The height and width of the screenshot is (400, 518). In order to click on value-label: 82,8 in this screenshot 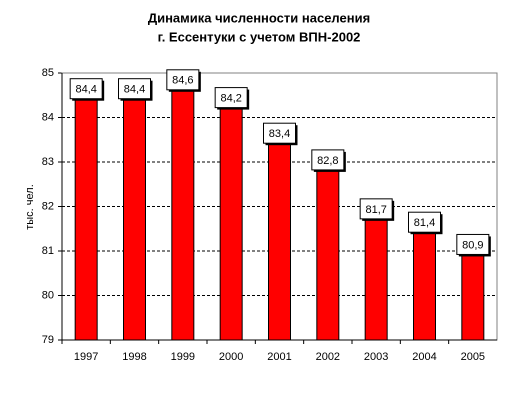, I will do `click(327, 161)`.